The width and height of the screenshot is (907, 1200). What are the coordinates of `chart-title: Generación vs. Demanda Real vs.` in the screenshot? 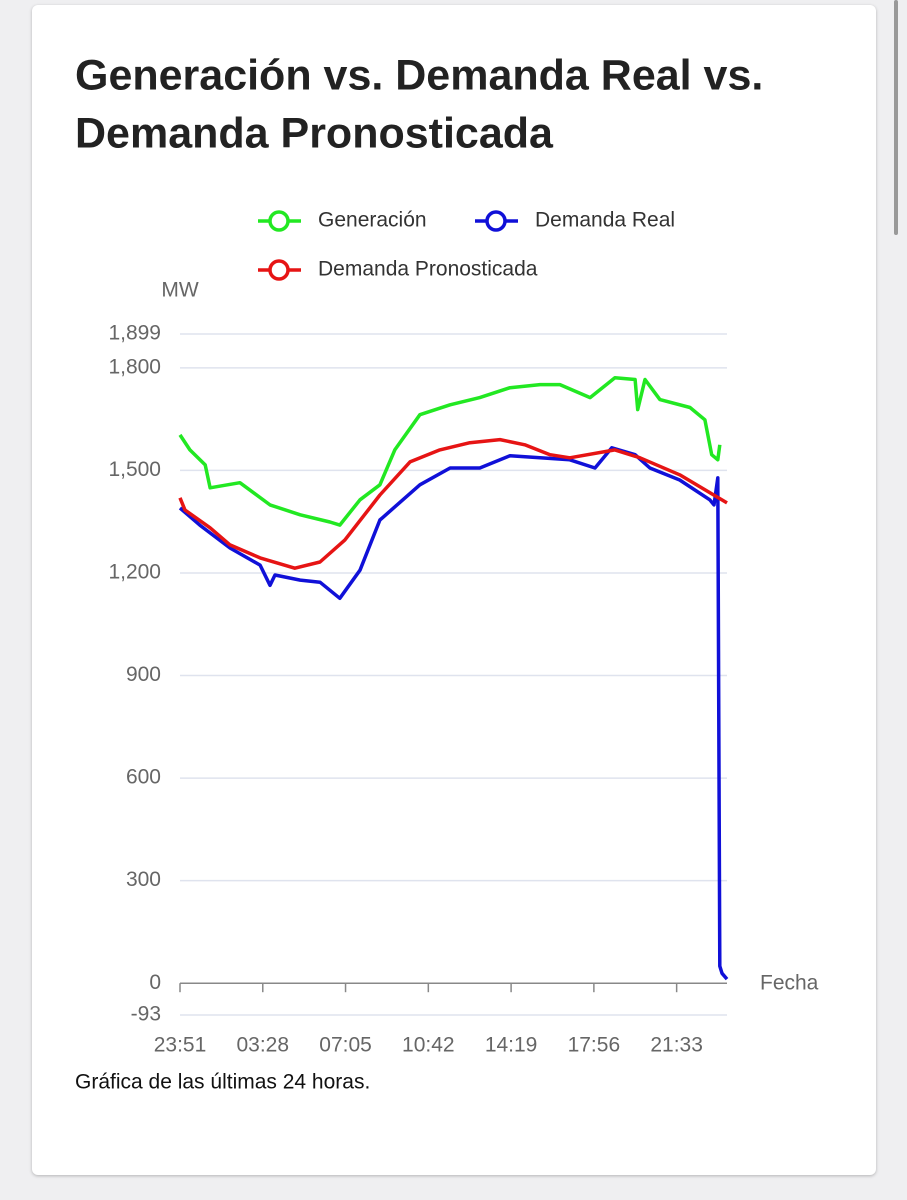 It's located at (419, 75).